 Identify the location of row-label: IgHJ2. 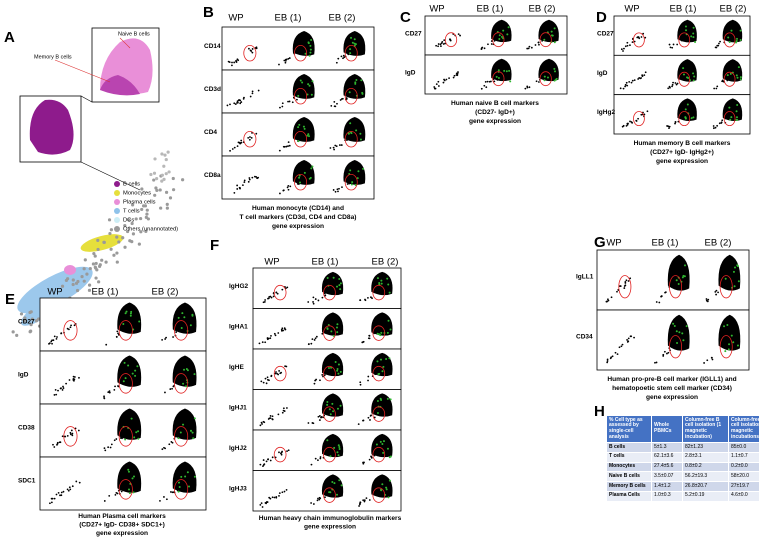
(238, 448).